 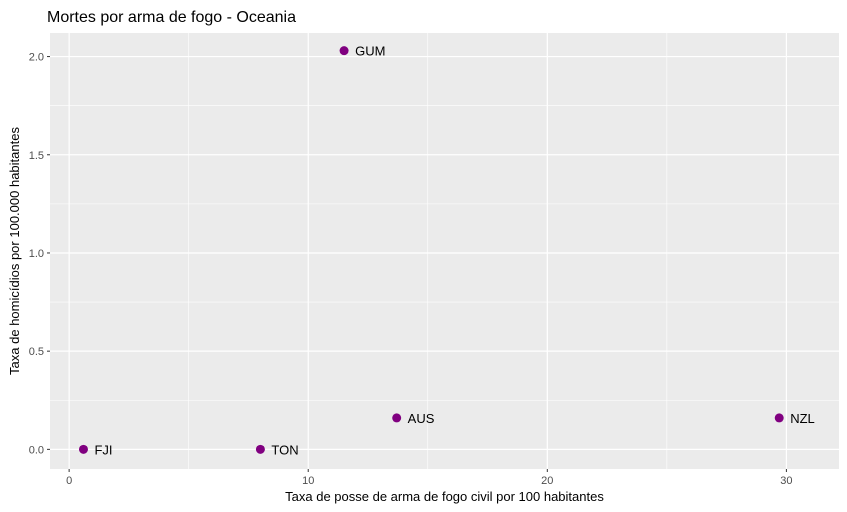 What do you see at coordinates (786, 481) in the screenshot?
I see `x-tick-label: 30` at bounding box center [786, 481].